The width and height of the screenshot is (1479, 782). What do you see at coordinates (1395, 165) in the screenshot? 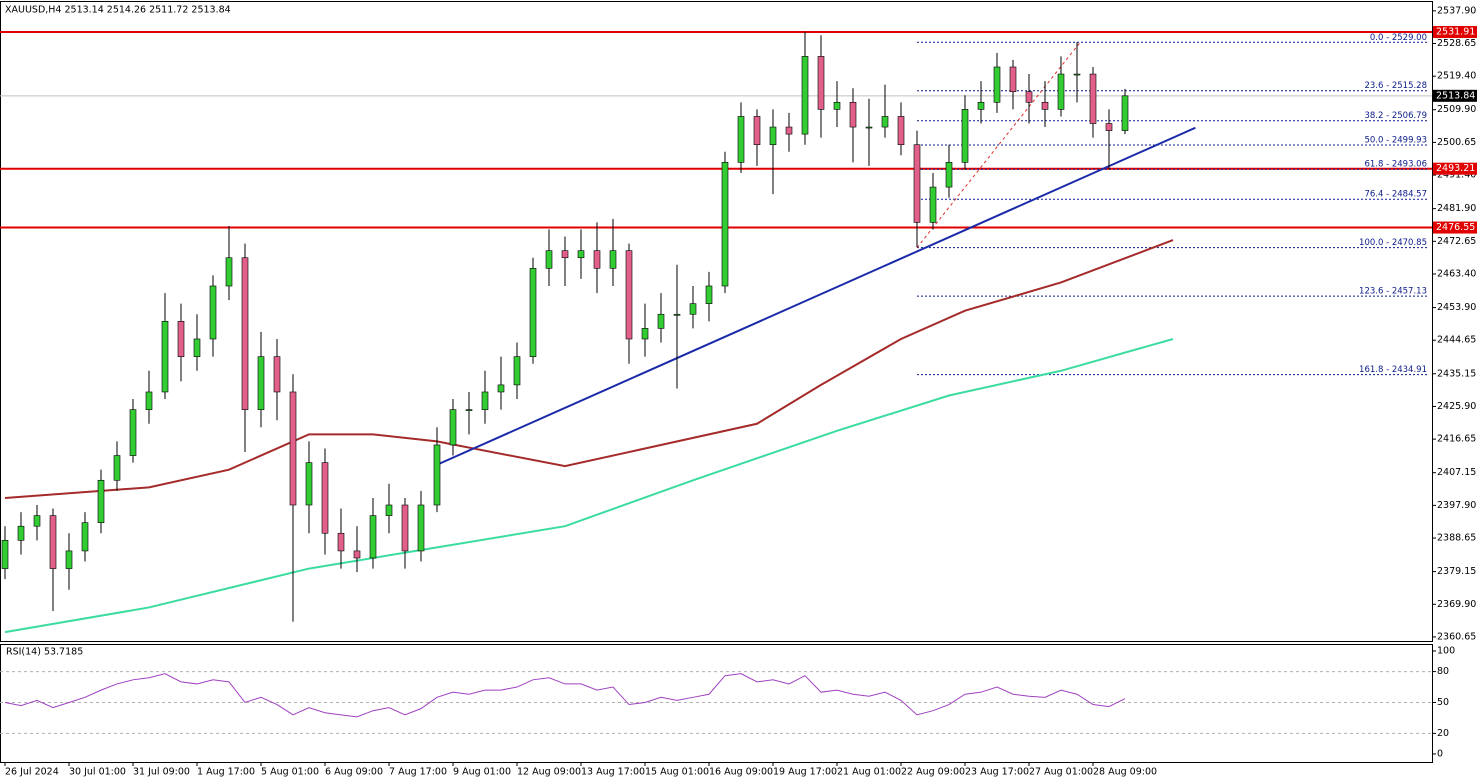
I see `fib-label: 61.8 - 2493.06` at bounding box center [1395, 165].